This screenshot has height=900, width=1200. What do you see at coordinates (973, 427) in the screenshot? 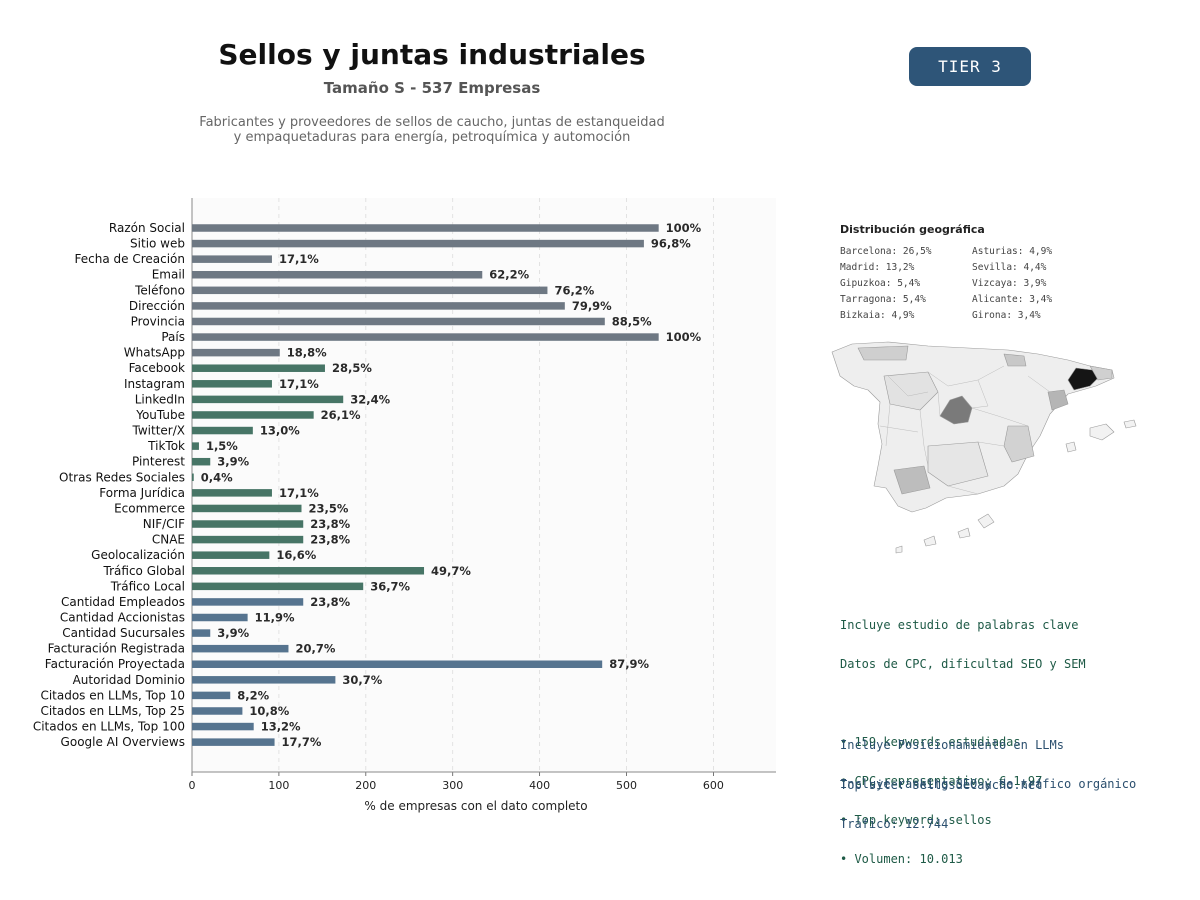
I see `map-mainland` at bounding box center [973, 427].